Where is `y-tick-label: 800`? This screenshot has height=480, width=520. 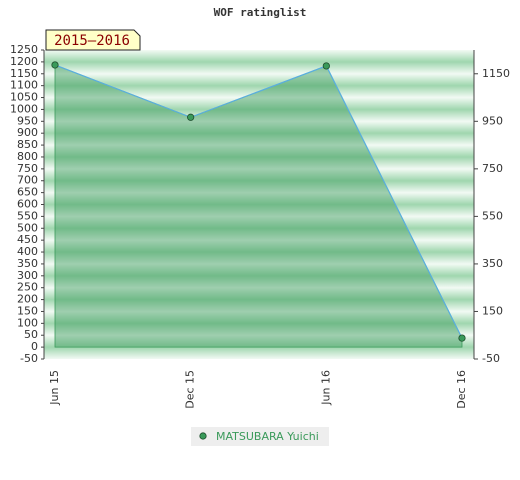 y-tick-label: 800 is located at coordinates (27, 156).